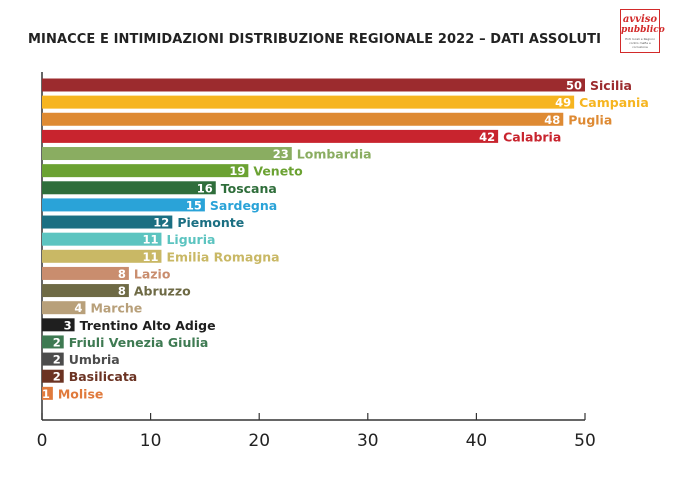 The height and width of the screenshot is (484, 679). What do you see at coordinates (477, 441) in the screenshot?
I see `x-tick-label: 40` at bounding box center [477, 441].